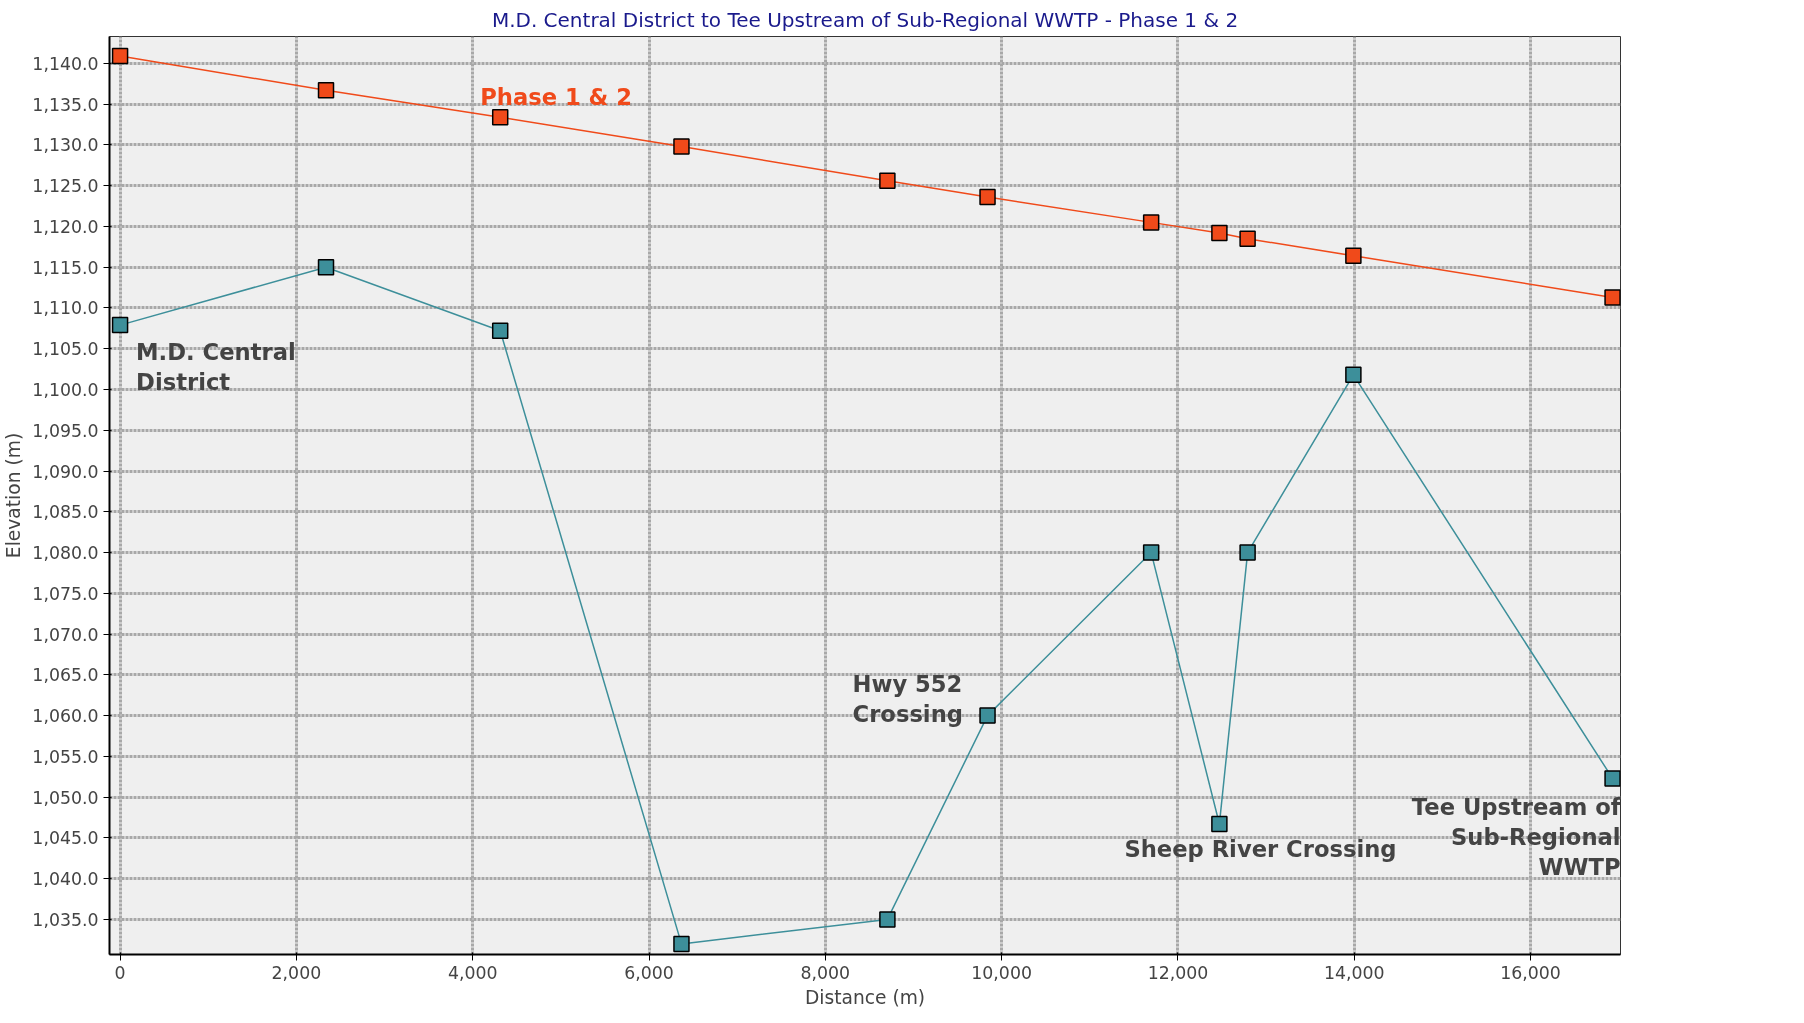  Describe the element at coordinates (65, 756) in the screenshot. I see `y-tick-label: 1,055.0` at that location.